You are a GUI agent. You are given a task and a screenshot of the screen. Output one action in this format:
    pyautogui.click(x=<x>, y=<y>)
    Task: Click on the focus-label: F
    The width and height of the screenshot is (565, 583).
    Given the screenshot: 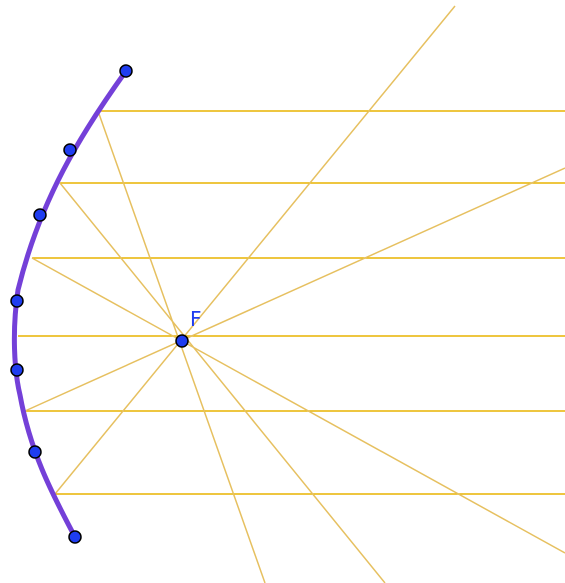 What is the action you would take?
    pyautogui.click(x=196, y=319)
    